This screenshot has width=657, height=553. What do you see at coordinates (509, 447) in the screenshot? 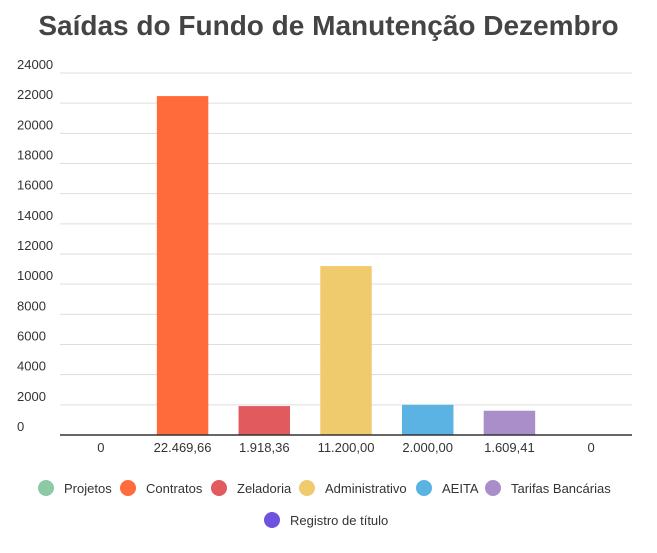
I see `data-label: 1.609,41` at bounding box center [509, 447].